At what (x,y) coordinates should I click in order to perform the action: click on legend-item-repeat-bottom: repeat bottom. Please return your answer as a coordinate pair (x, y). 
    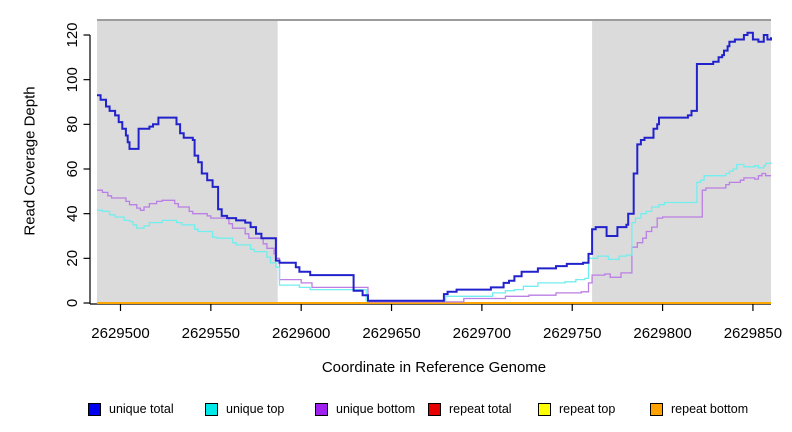
    Looking at the image, I should click on (699, 409).